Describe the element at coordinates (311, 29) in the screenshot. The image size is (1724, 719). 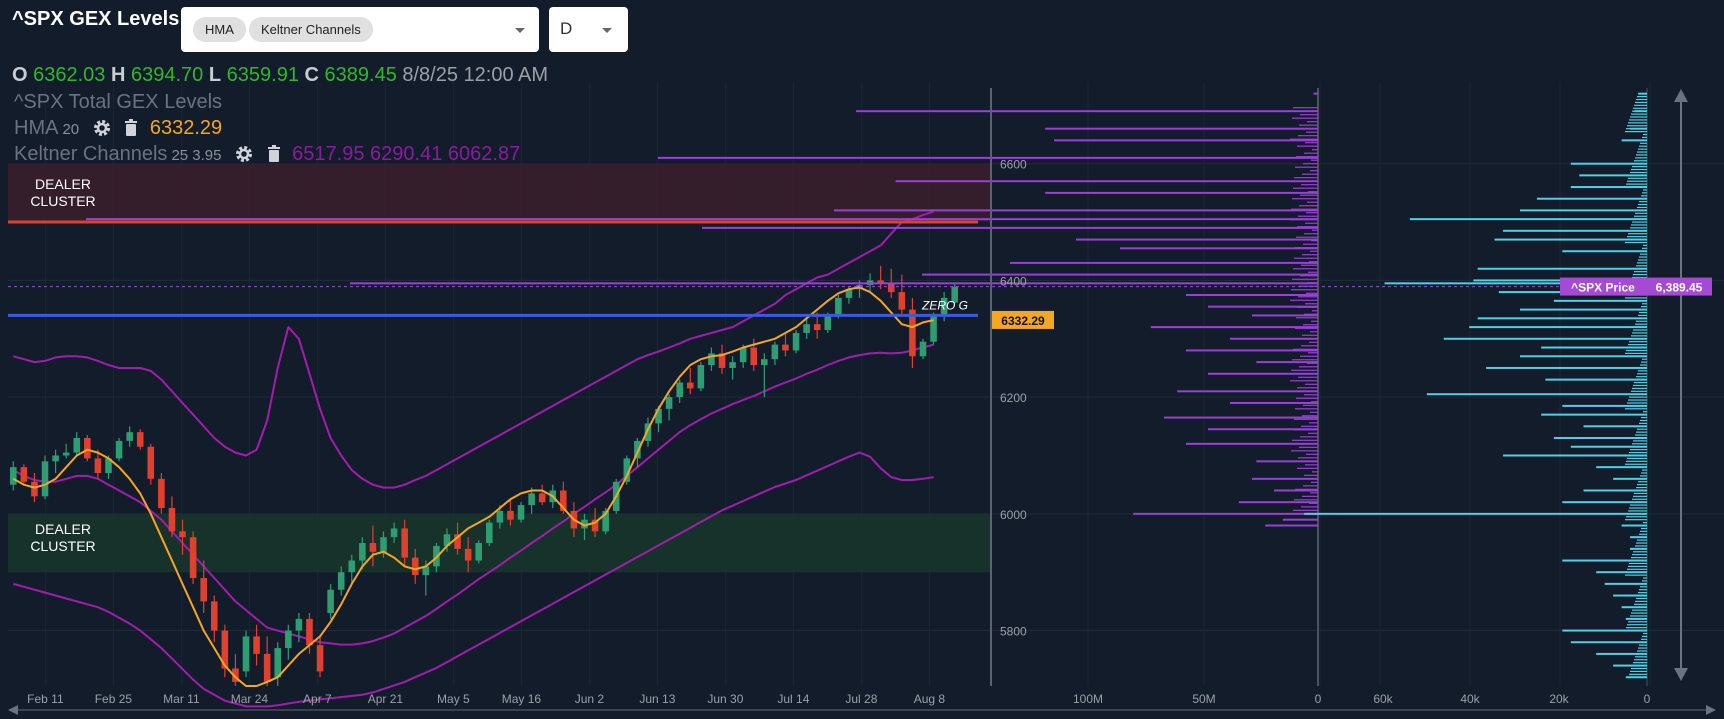
I see `chip-keltner: Keltner Channels` at that location.